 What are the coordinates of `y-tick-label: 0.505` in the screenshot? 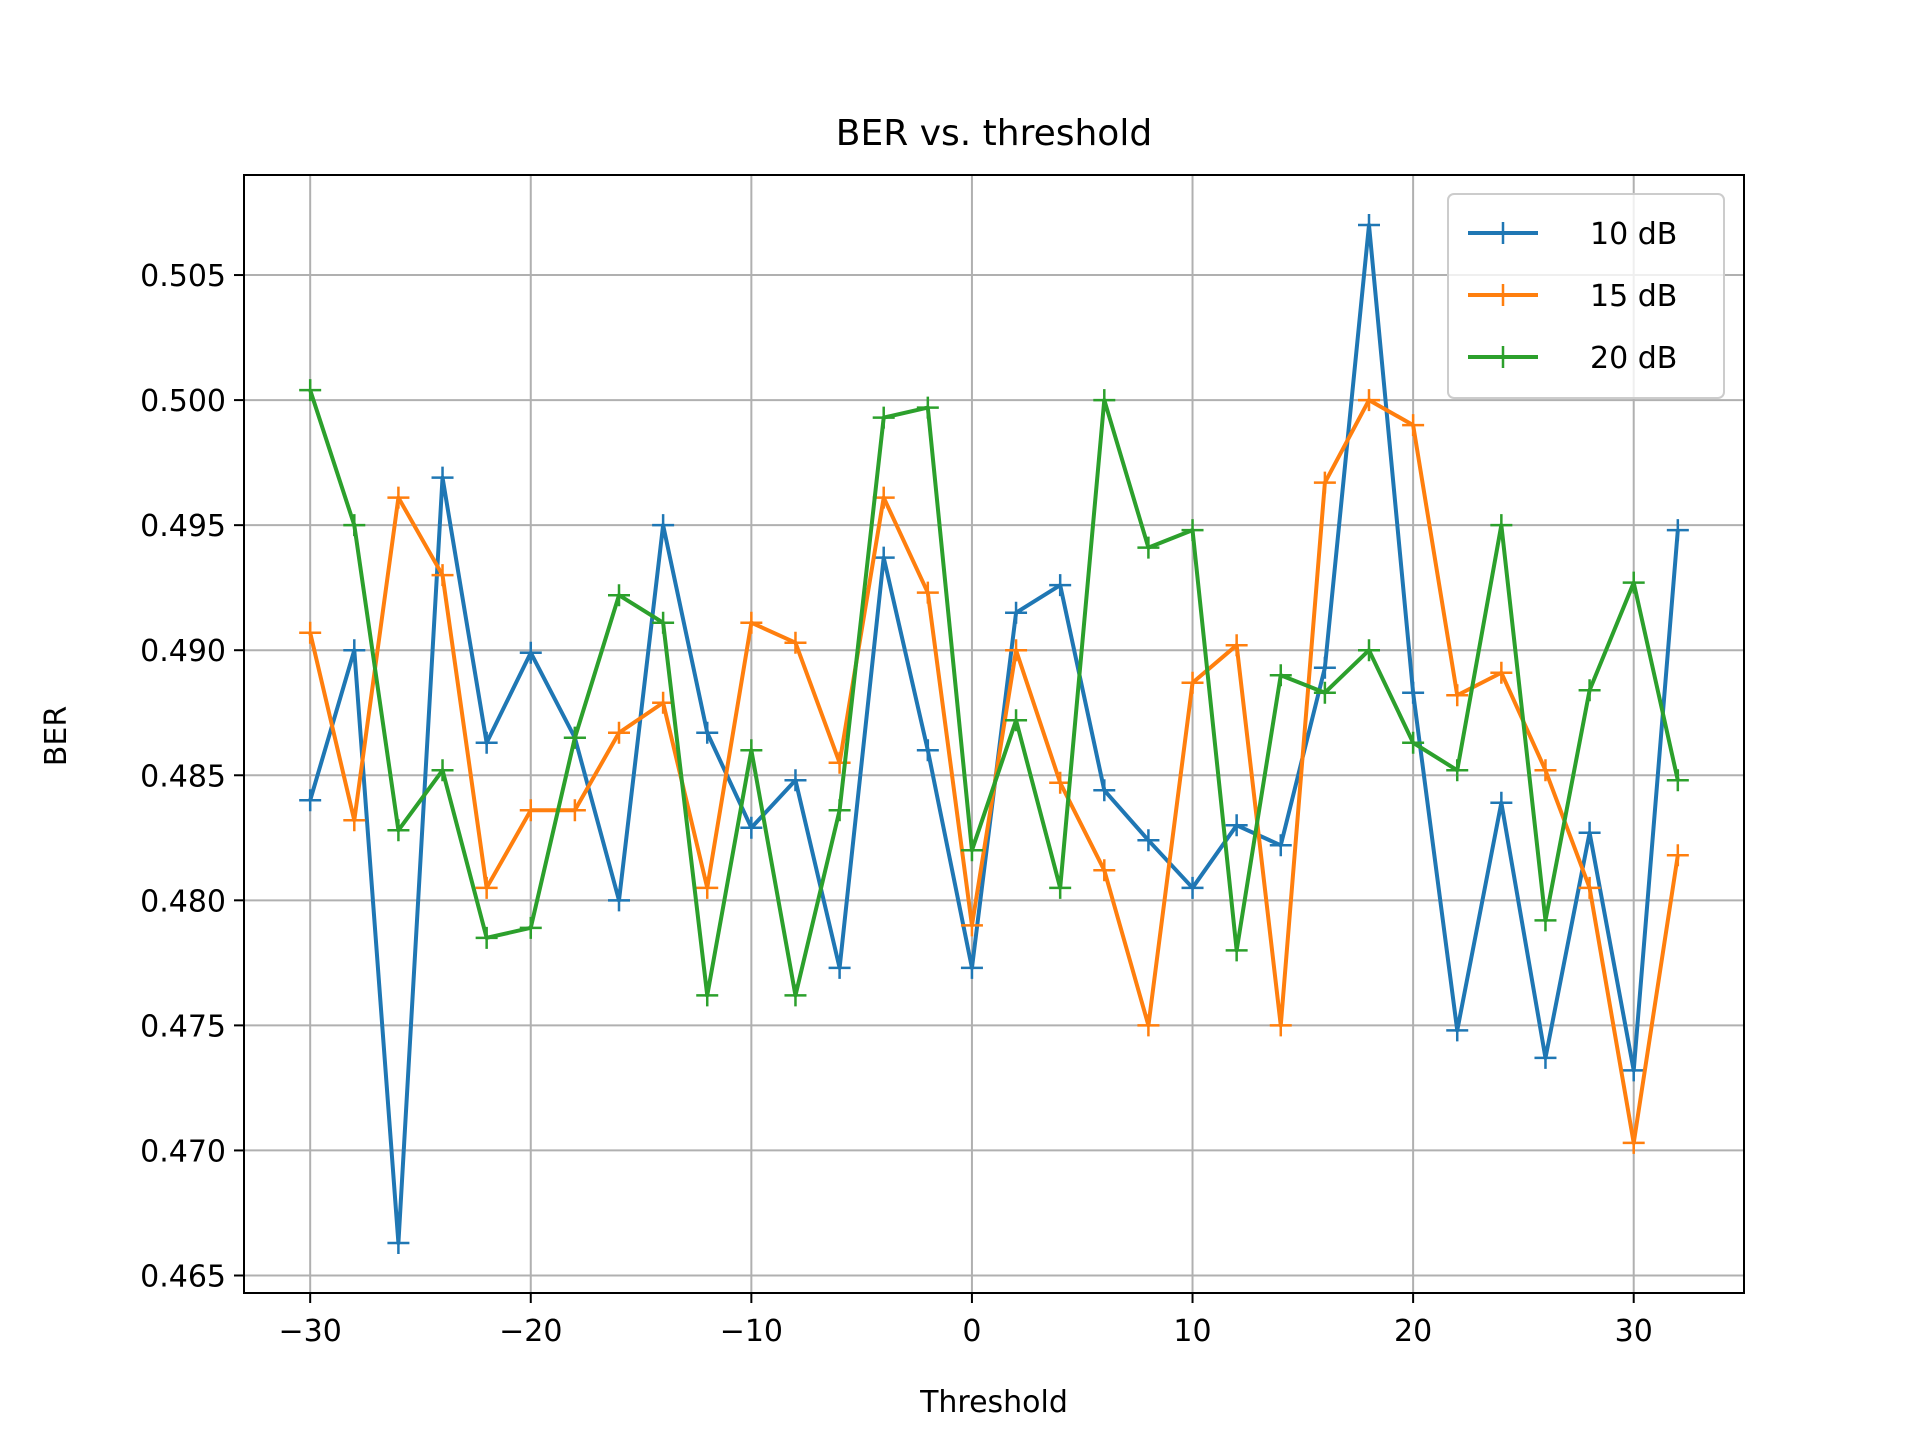 It's located at (183, 276).